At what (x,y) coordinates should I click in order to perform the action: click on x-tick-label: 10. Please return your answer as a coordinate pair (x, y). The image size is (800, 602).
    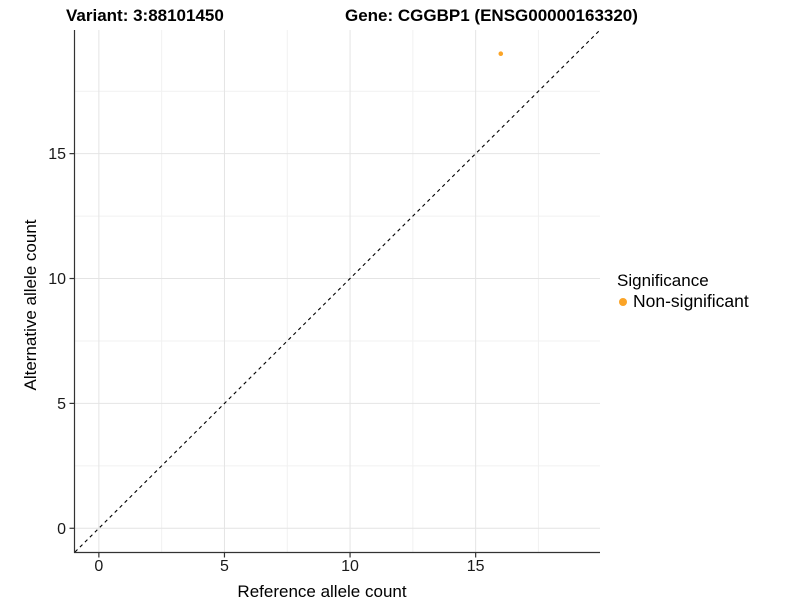
    Looking at the image, I should click on (350, 566).